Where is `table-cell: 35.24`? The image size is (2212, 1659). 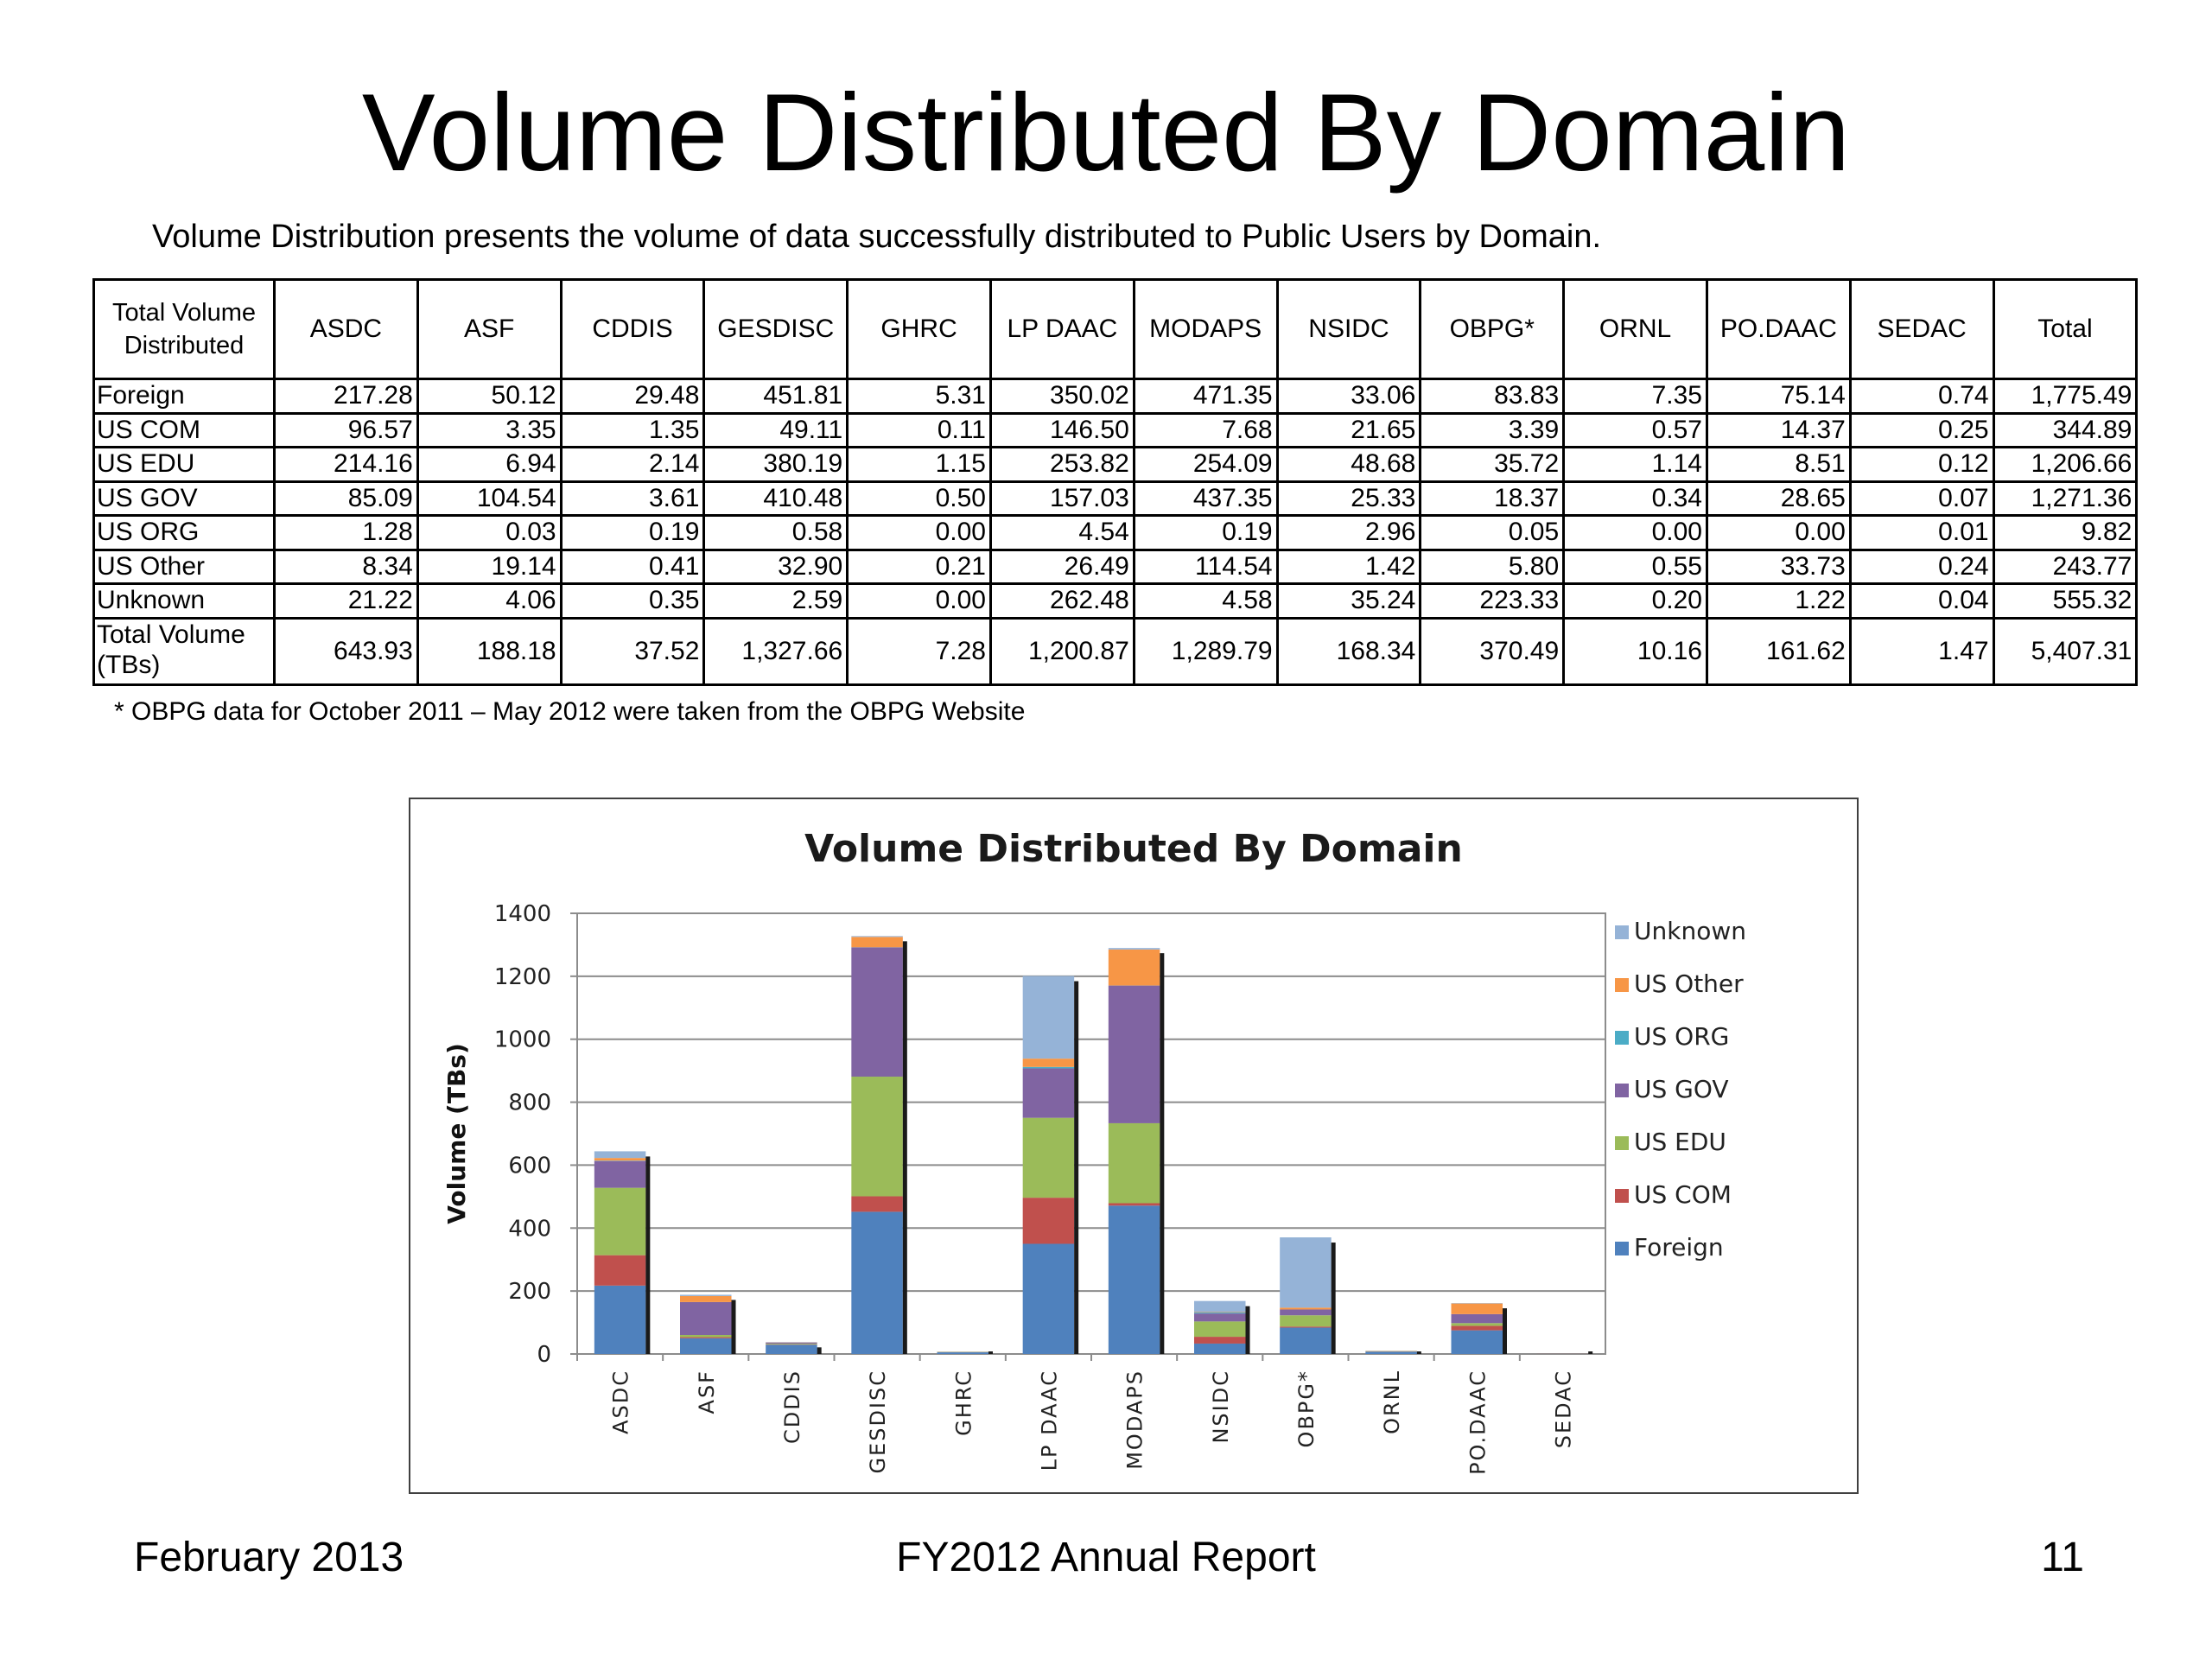
table-cell: 35.24 is located at coordinates (1348, 601).